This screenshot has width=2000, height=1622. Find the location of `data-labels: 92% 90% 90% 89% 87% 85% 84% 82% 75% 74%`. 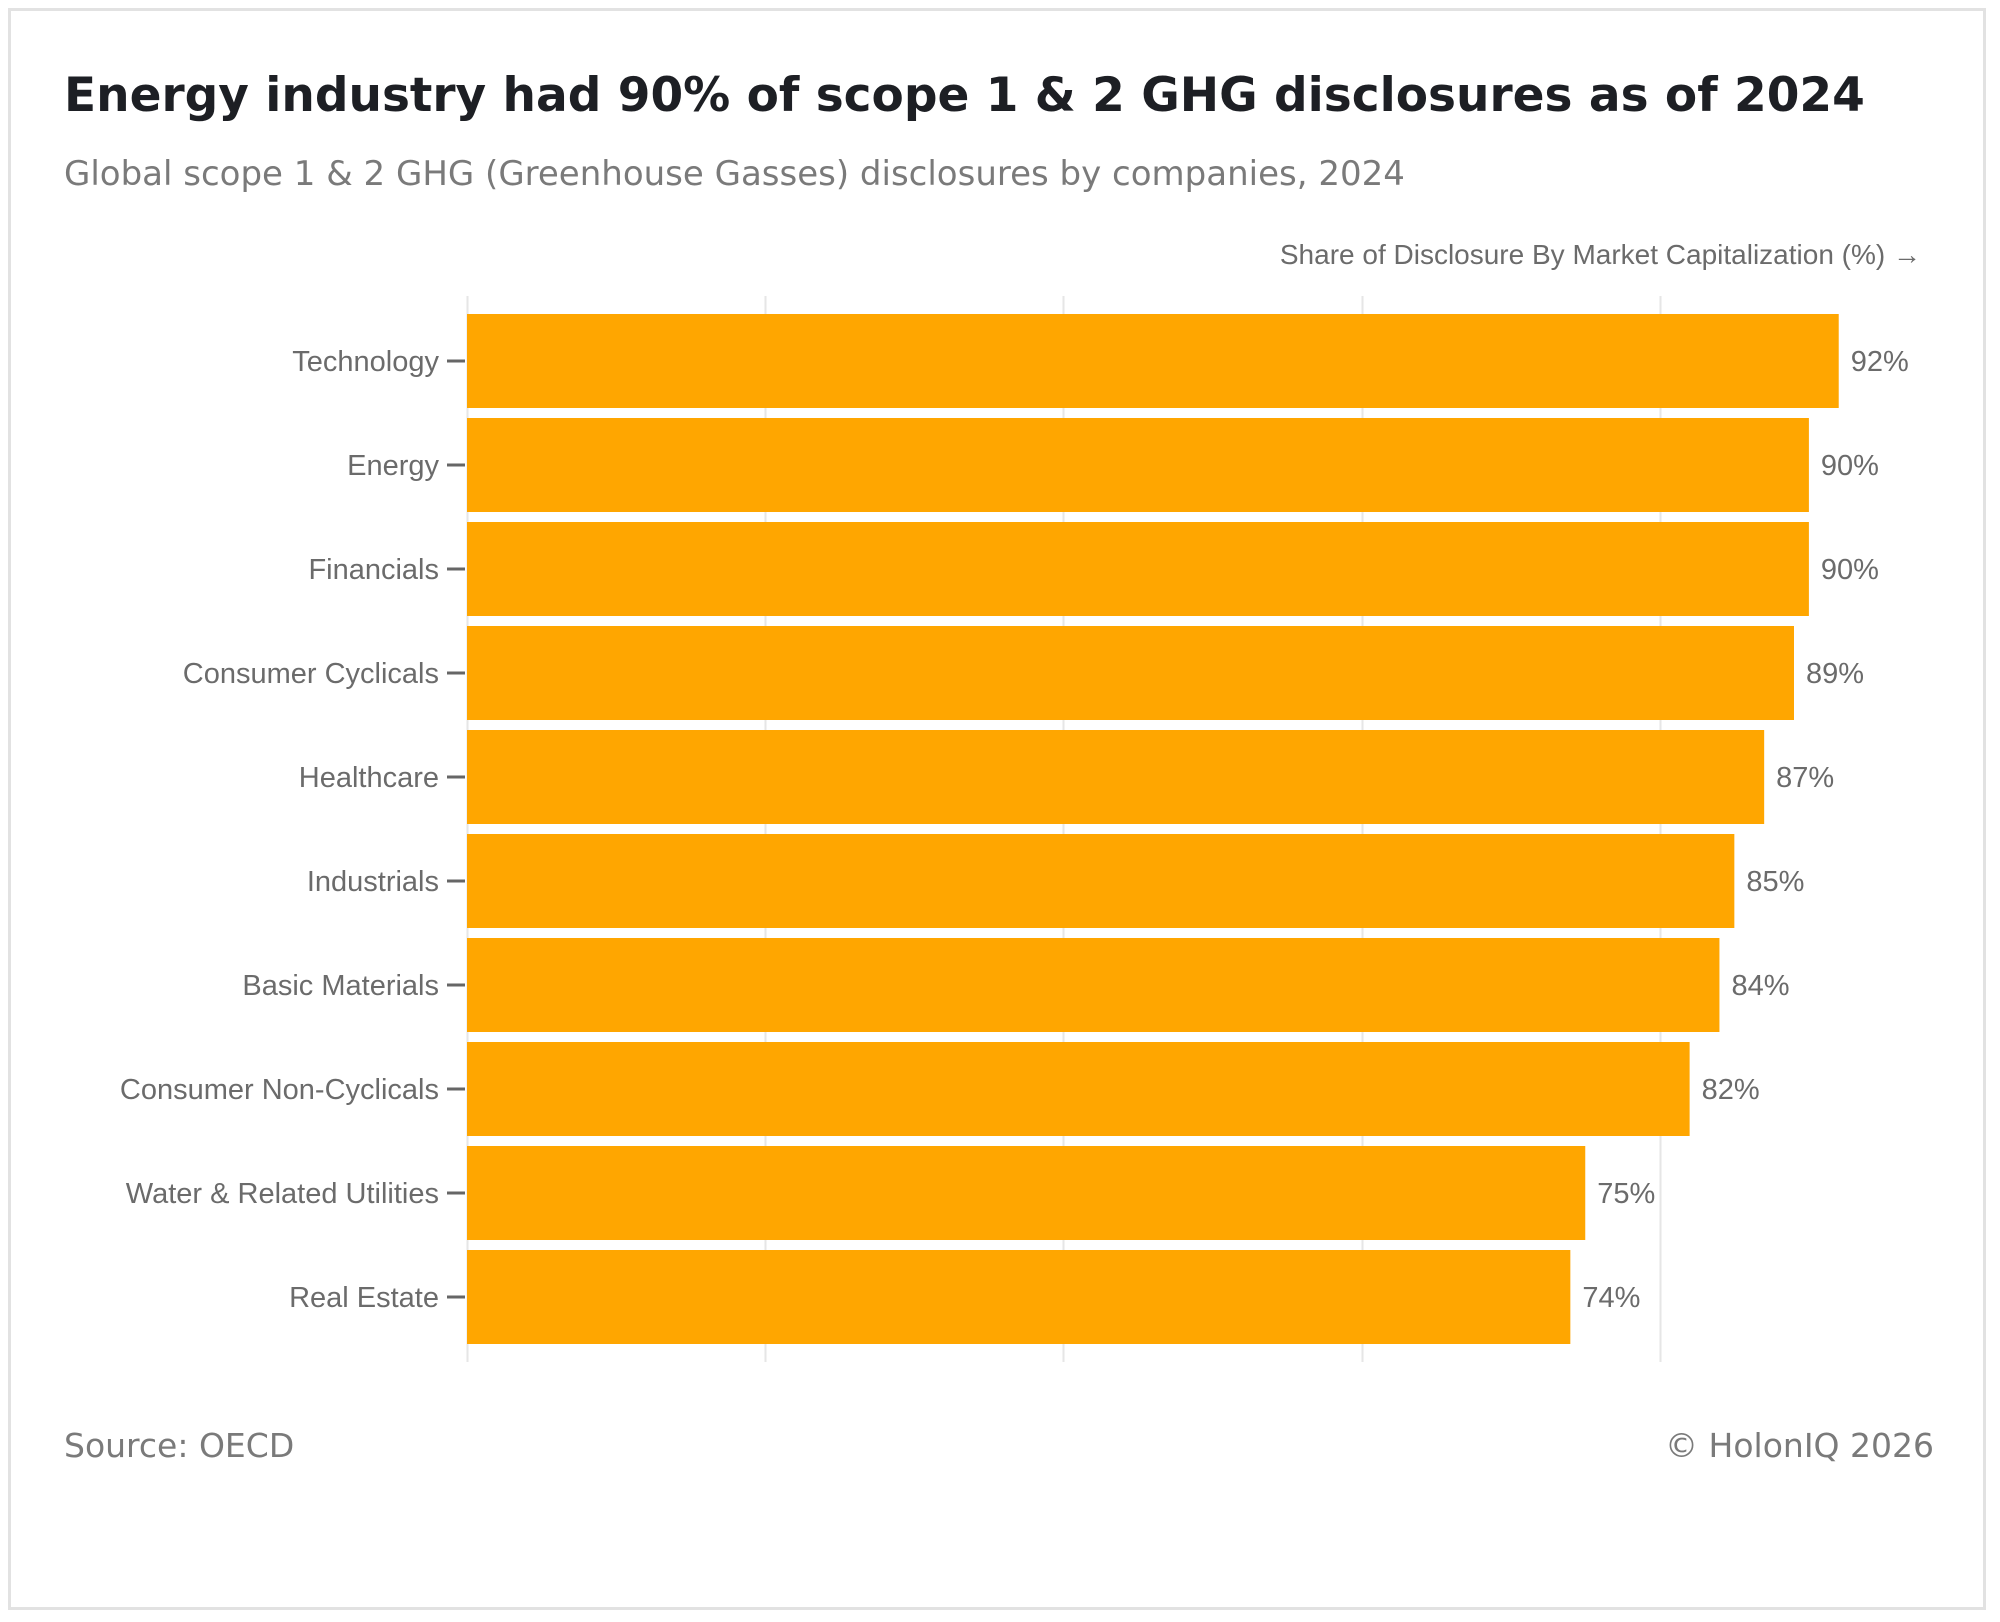

data-labels: 92% 90% 90% 89% 87% 85% 84% 82% 75% 74% is located at coordinates (1745, 830).